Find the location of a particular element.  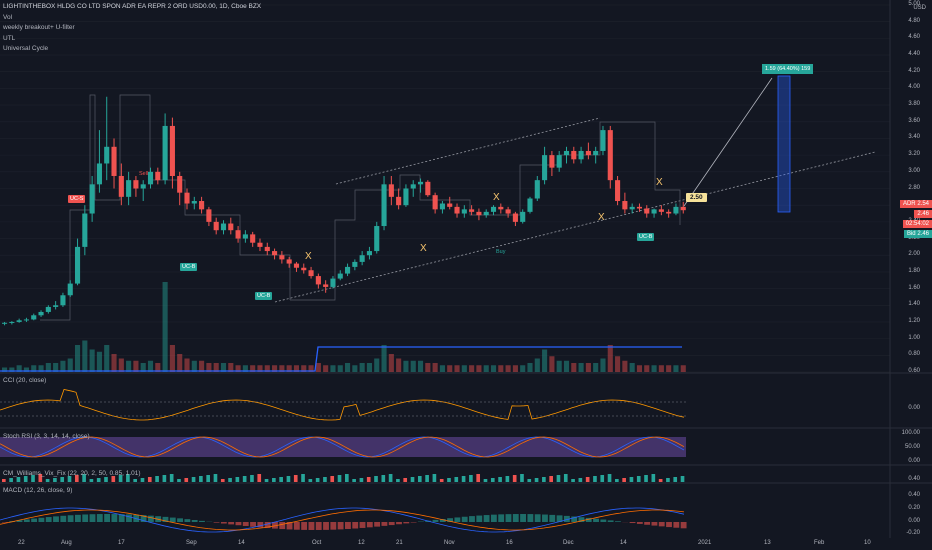

weekly-breakout-line is located at coordinates (165, 207).